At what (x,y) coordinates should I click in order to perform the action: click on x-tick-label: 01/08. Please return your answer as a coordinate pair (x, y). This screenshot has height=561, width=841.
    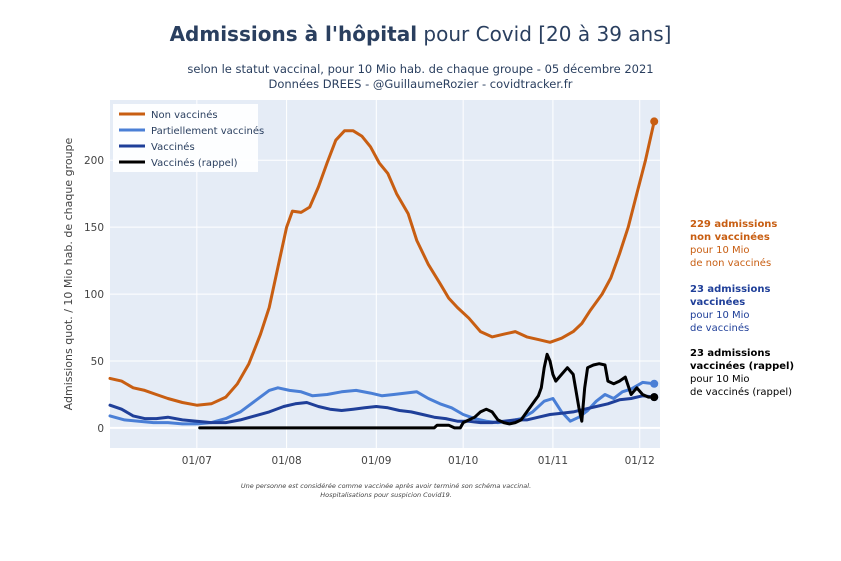
    Looking at the image, I should click on (286, 461).